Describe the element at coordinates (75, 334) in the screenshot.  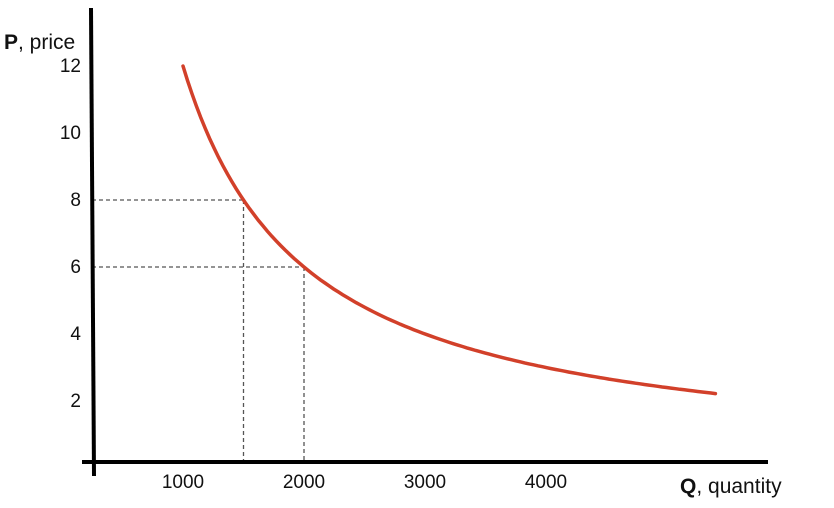
I see `y-tick-label: 4` at that location.